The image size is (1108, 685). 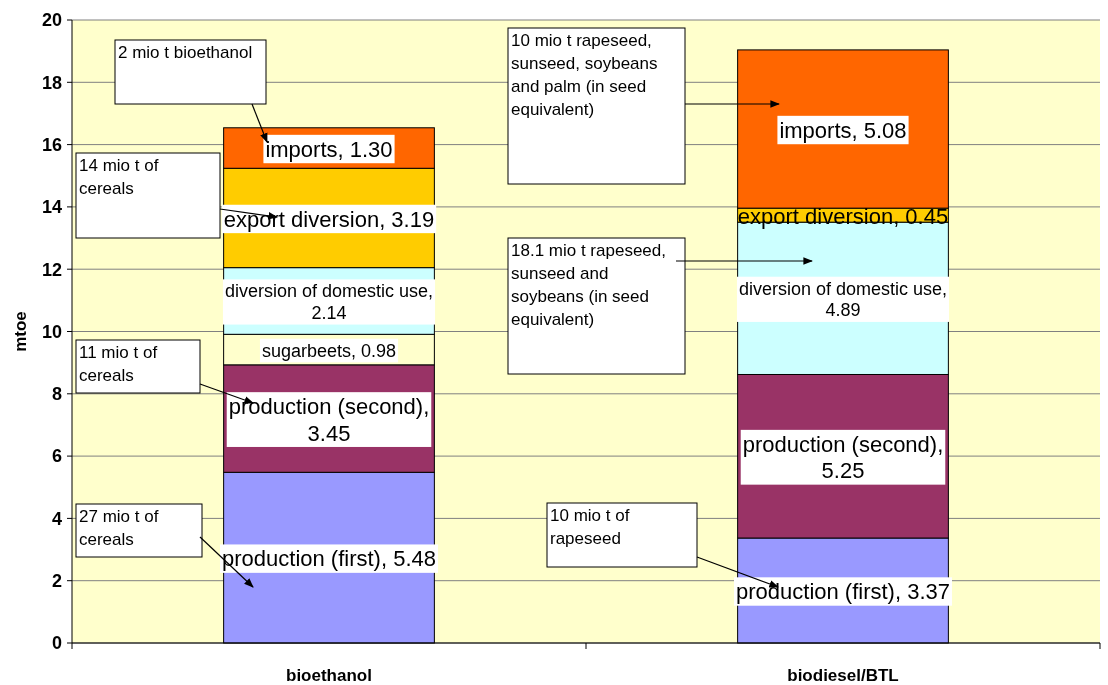 I want to click on y-axis-title: mtoe, so click(x=20, y=331).